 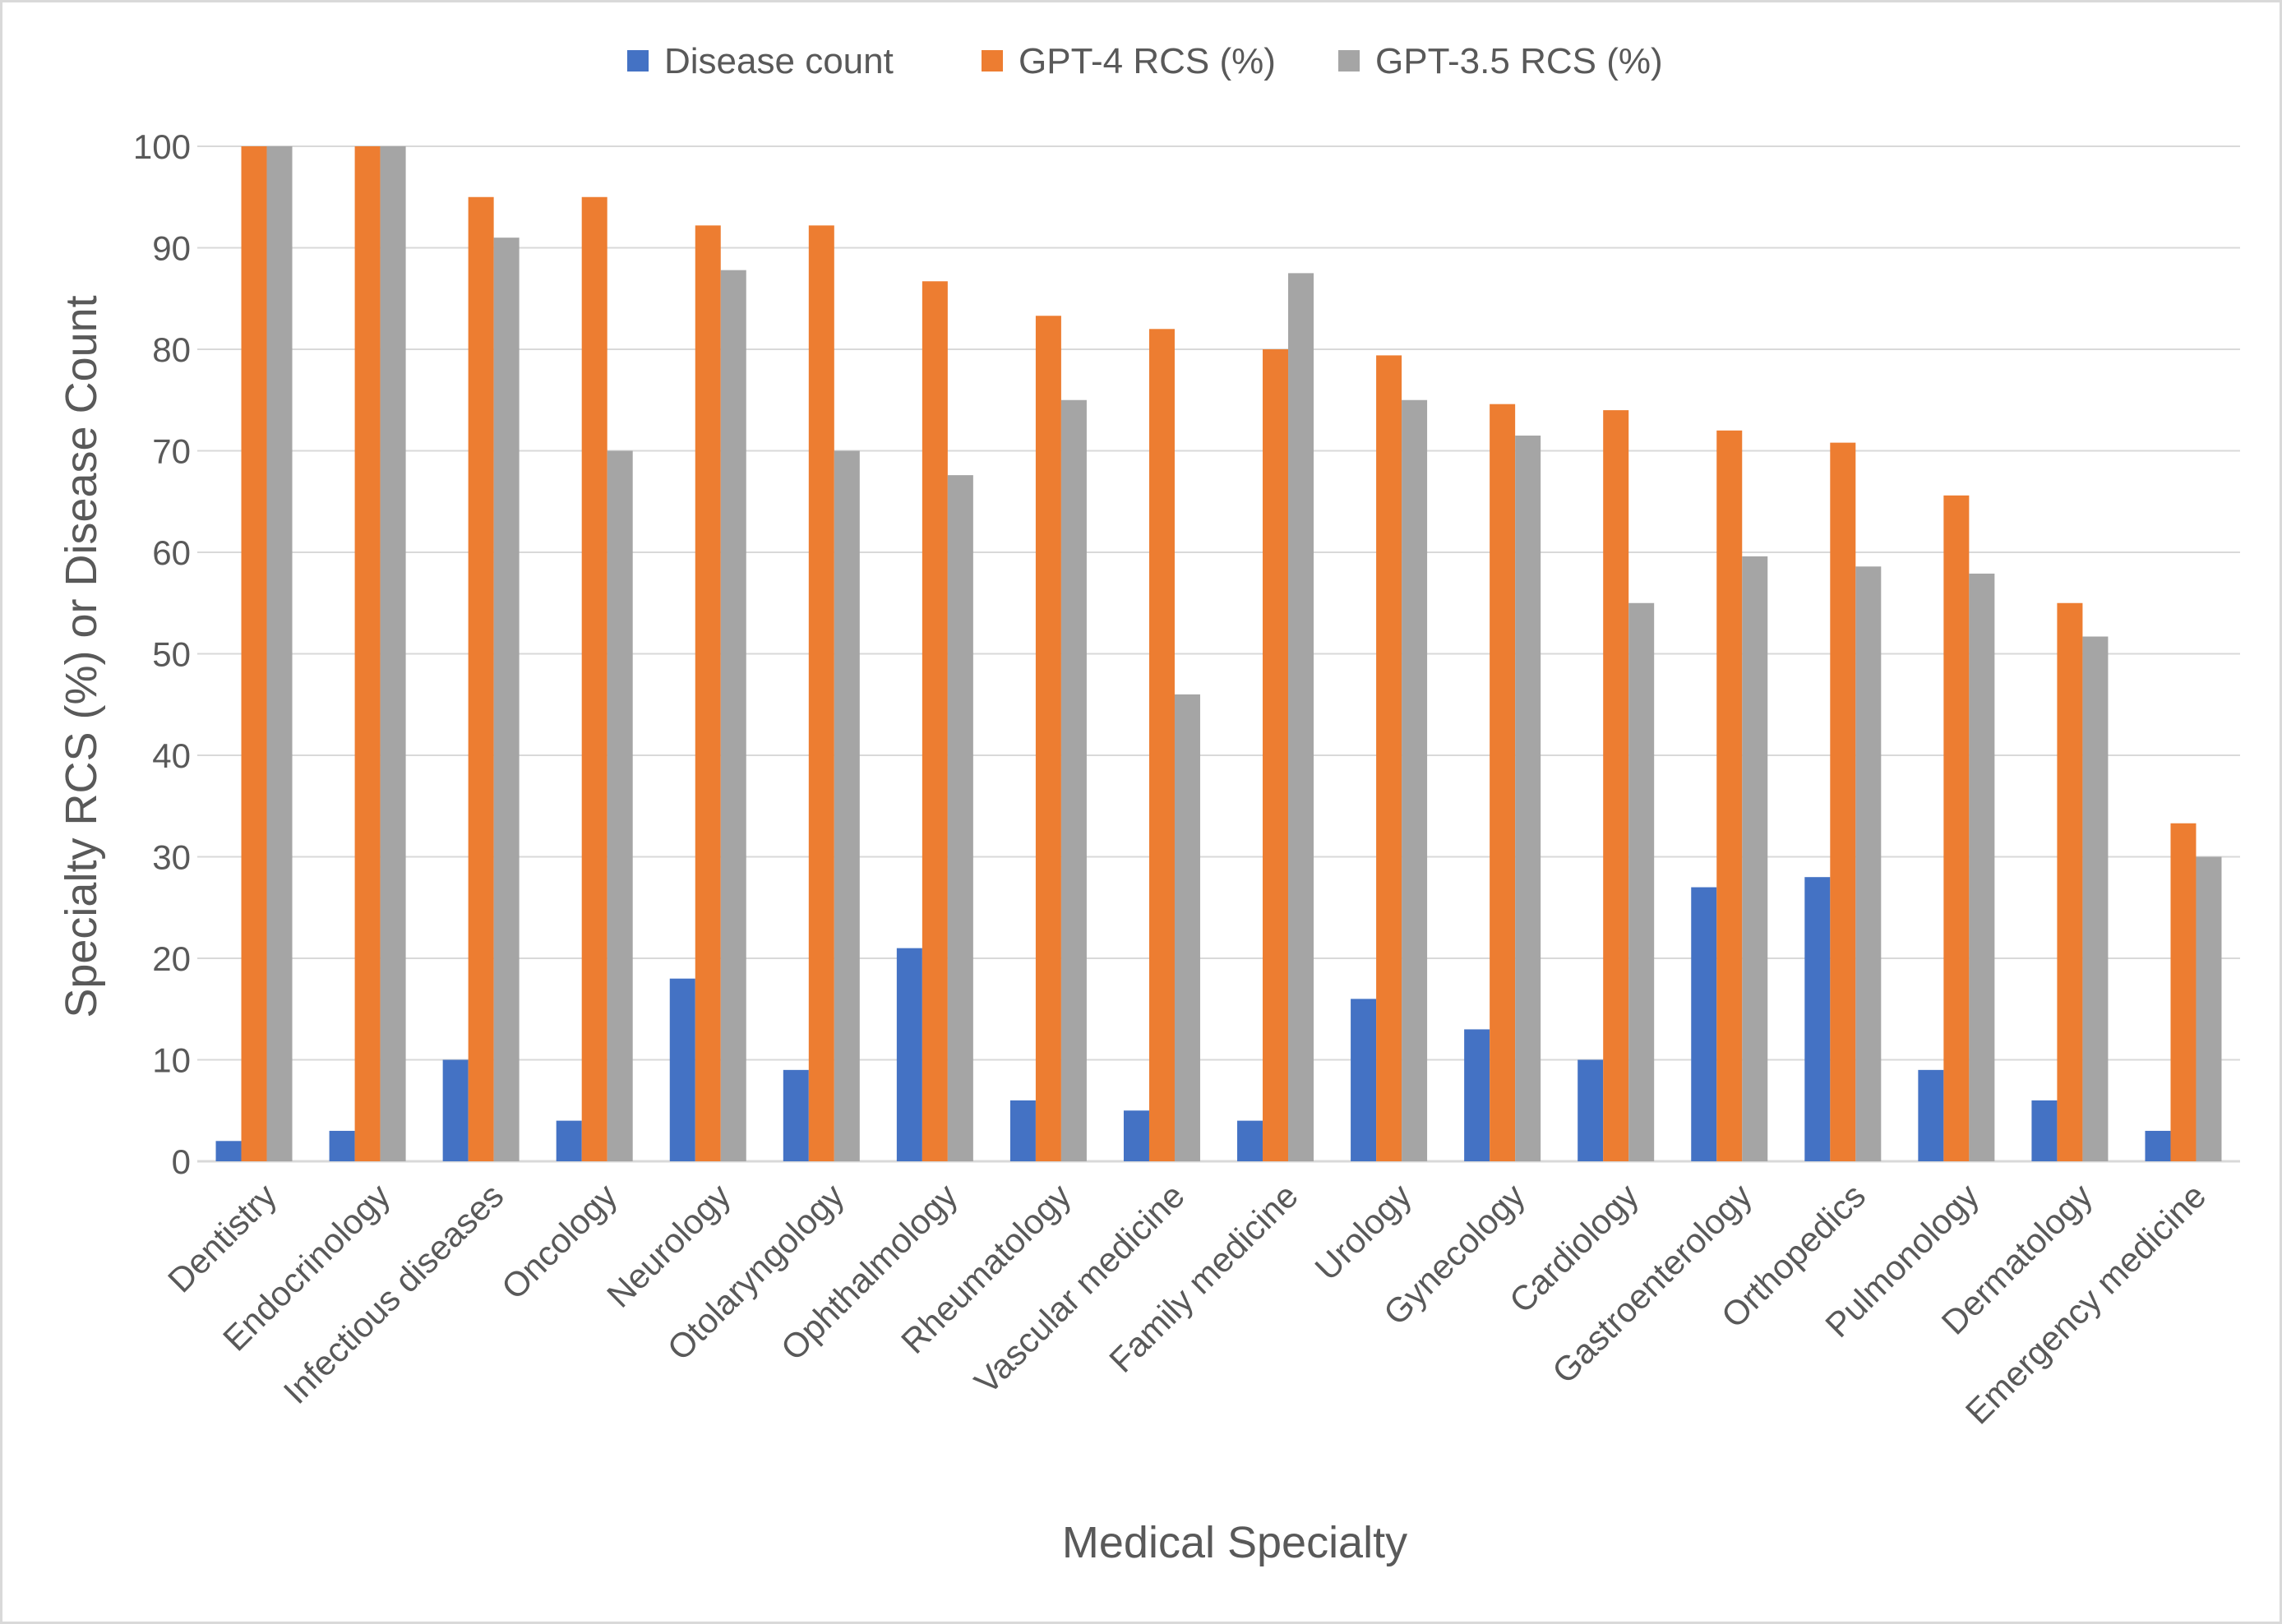 What do you see at coordinates (2209, 1008) in the screenshot?
I see `bar-gpt-3-5-rcs-emergency-medicine` at bounding box center [2209, 1008].